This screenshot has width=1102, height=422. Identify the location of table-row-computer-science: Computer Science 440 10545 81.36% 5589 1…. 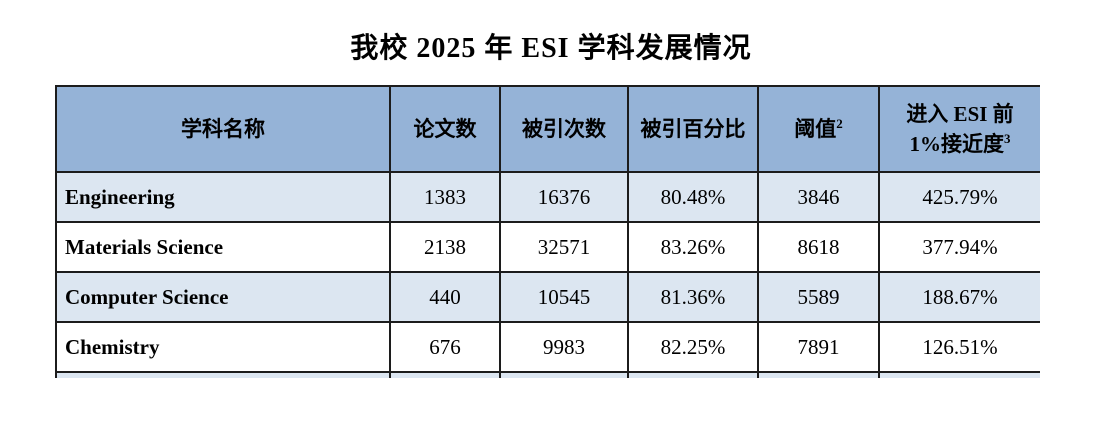
(547, 297).